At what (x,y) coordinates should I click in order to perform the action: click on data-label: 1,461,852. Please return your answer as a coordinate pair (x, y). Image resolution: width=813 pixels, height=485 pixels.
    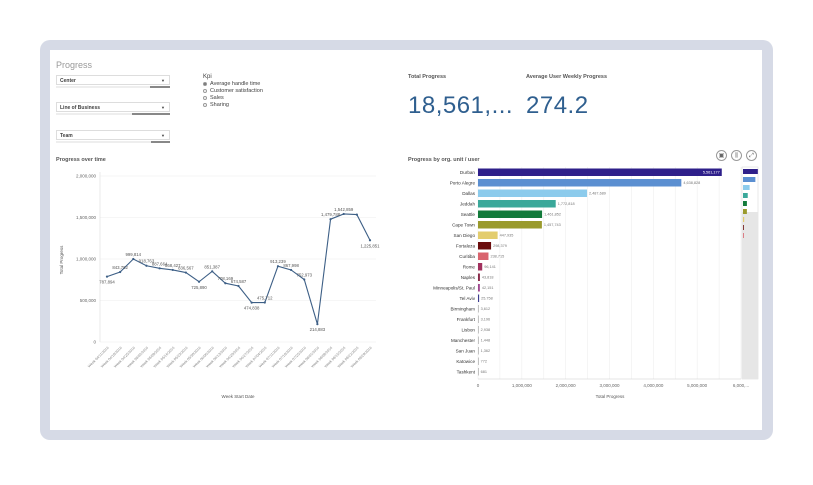
    Looking at the image, I should click on (552, 215).